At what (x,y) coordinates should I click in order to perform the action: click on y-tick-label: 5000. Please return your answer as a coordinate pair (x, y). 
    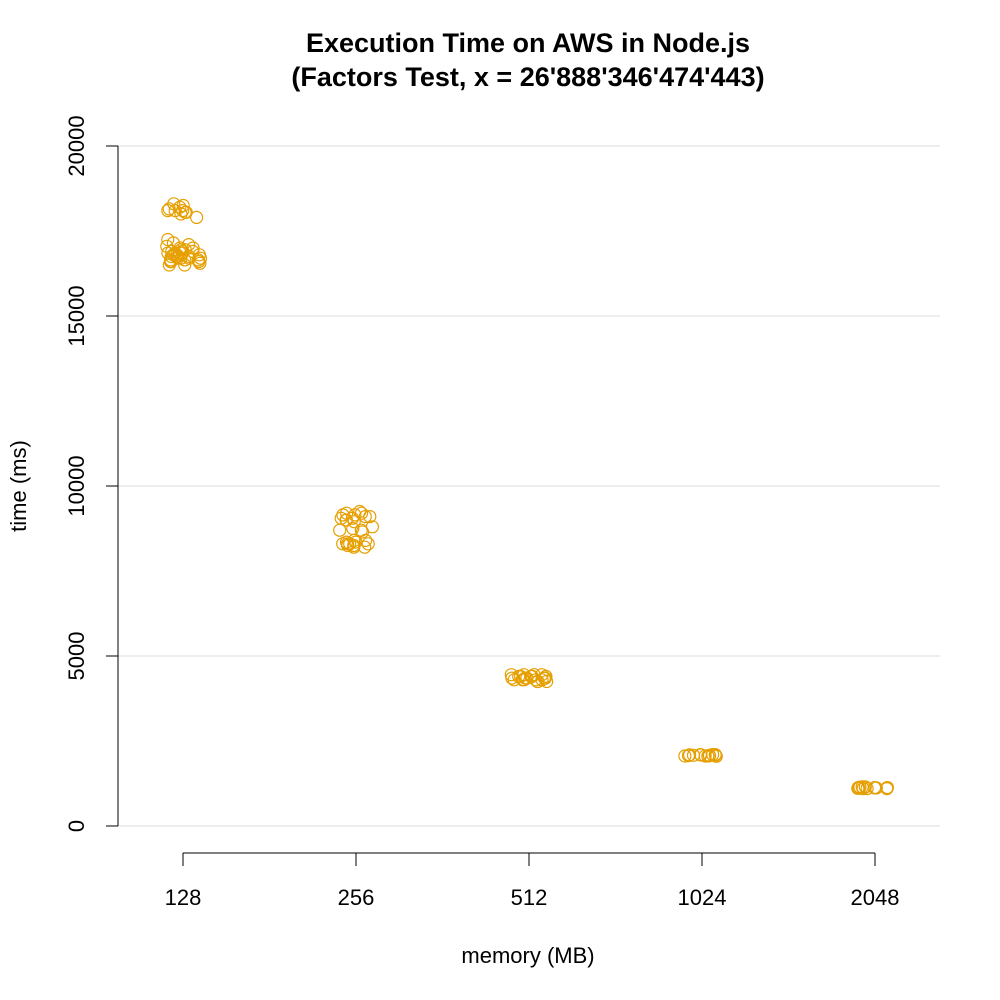
    Looking at the image, I should click on (76, 656).